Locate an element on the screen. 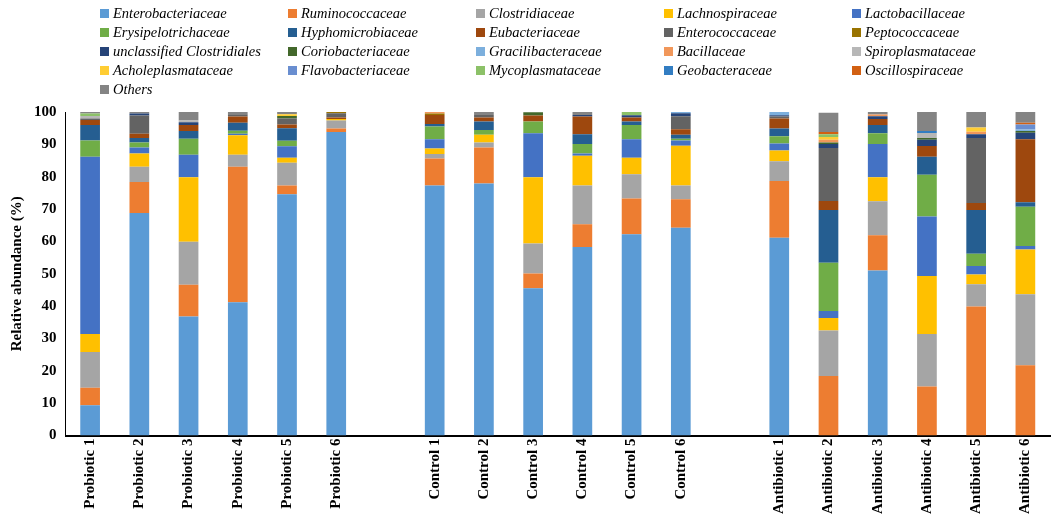 Image resolution: width=1058 pixels, height=519 pixels. legend-label: Enterobacteriaceae is located at coordinates (170, 13).